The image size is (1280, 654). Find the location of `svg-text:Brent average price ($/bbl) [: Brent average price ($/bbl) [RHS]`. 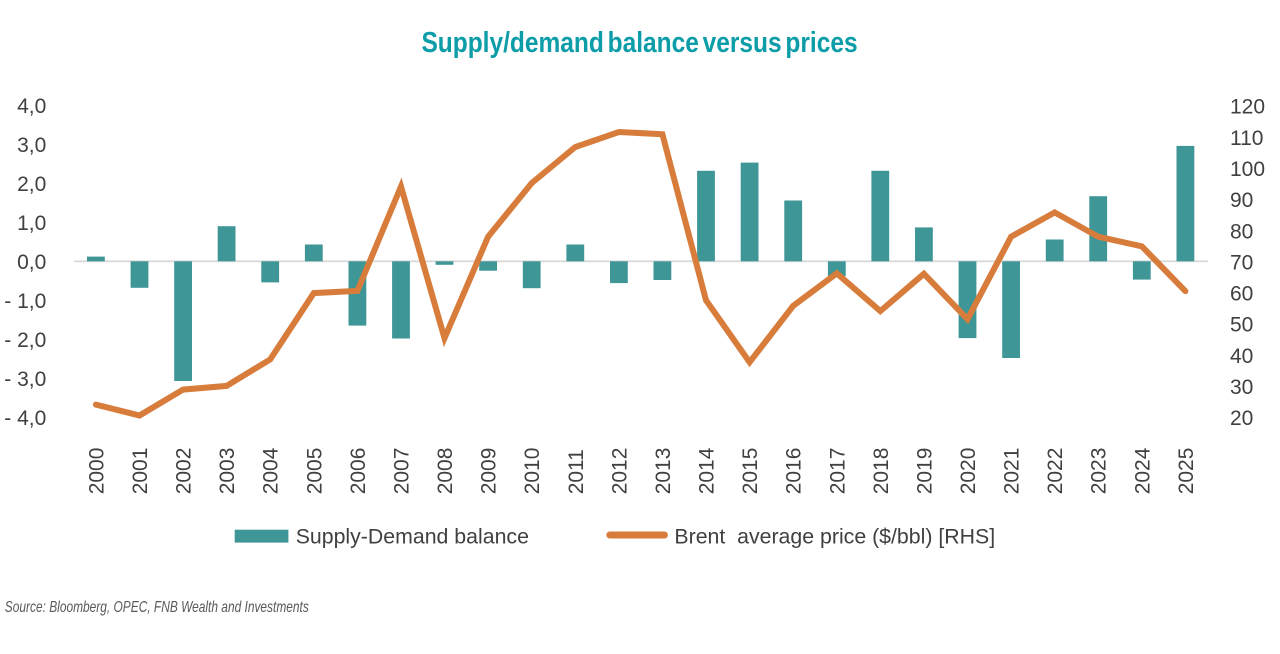

svg-text:Brent average price ($/bbl) [: Brent average price ($/bbl) [RHS] is located at coordinates (834, 537).